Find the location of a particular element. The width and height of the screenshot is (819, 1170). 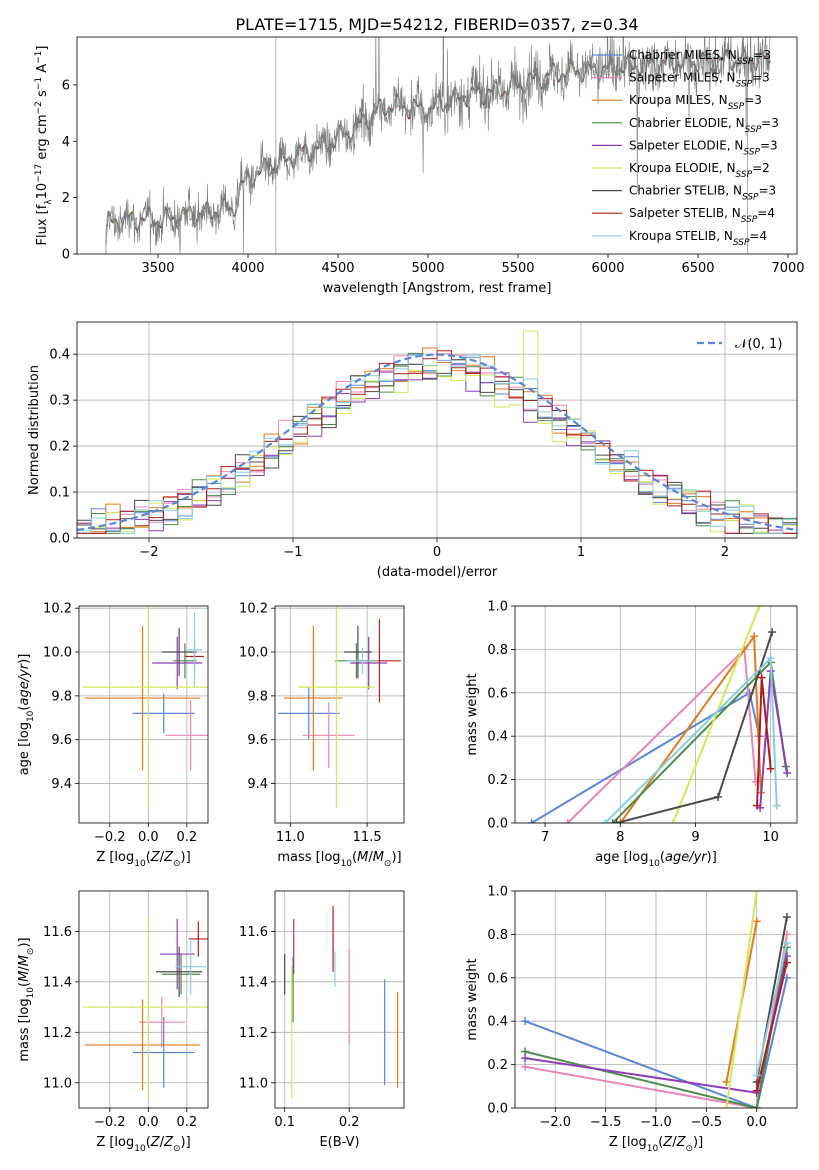

x-tick-label: 2 is located at coordinates (725, 552).